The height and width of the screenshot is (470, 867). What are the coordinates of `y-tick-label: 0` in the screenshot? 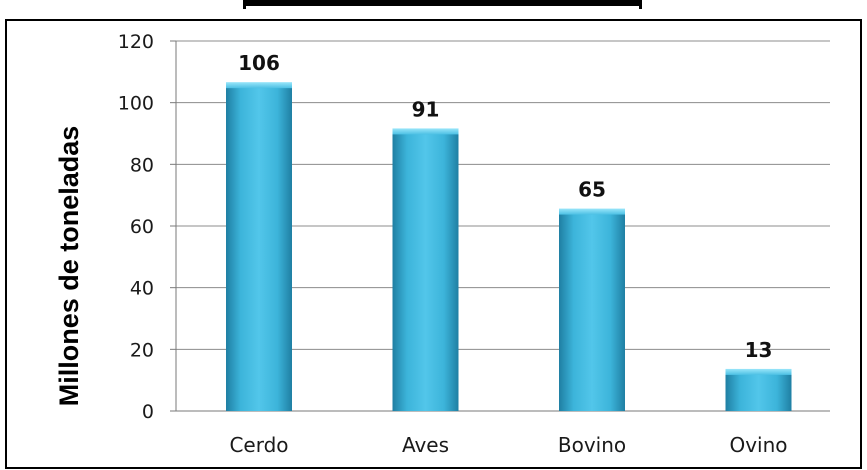 It's located at (148, 412).